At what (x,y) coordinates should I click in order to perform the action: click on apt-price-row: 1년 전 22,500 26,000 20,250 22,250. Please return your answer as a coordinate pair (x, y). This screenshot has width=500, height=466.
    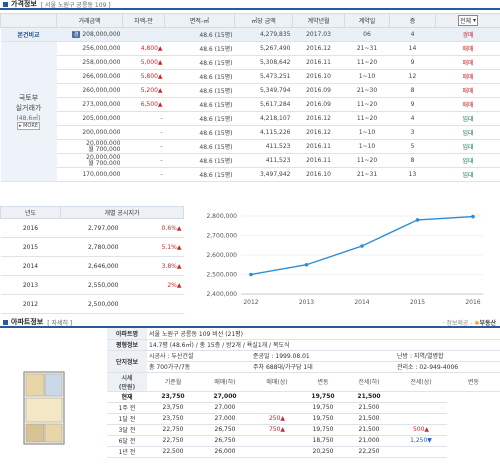
    Looking at the image, I should click on (303, 452).